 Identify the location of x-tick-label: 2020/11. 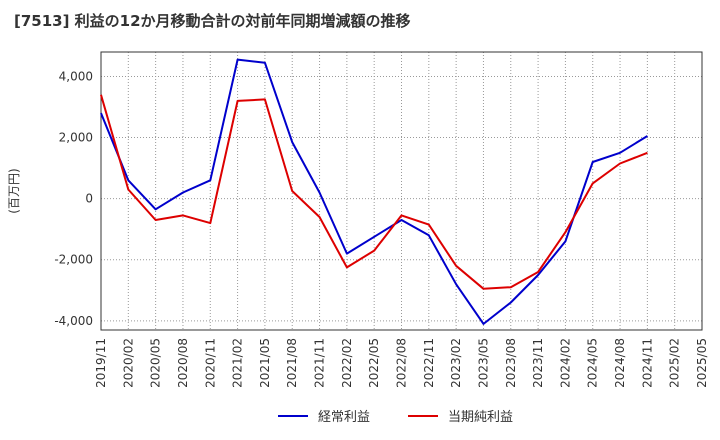
(210, 363).